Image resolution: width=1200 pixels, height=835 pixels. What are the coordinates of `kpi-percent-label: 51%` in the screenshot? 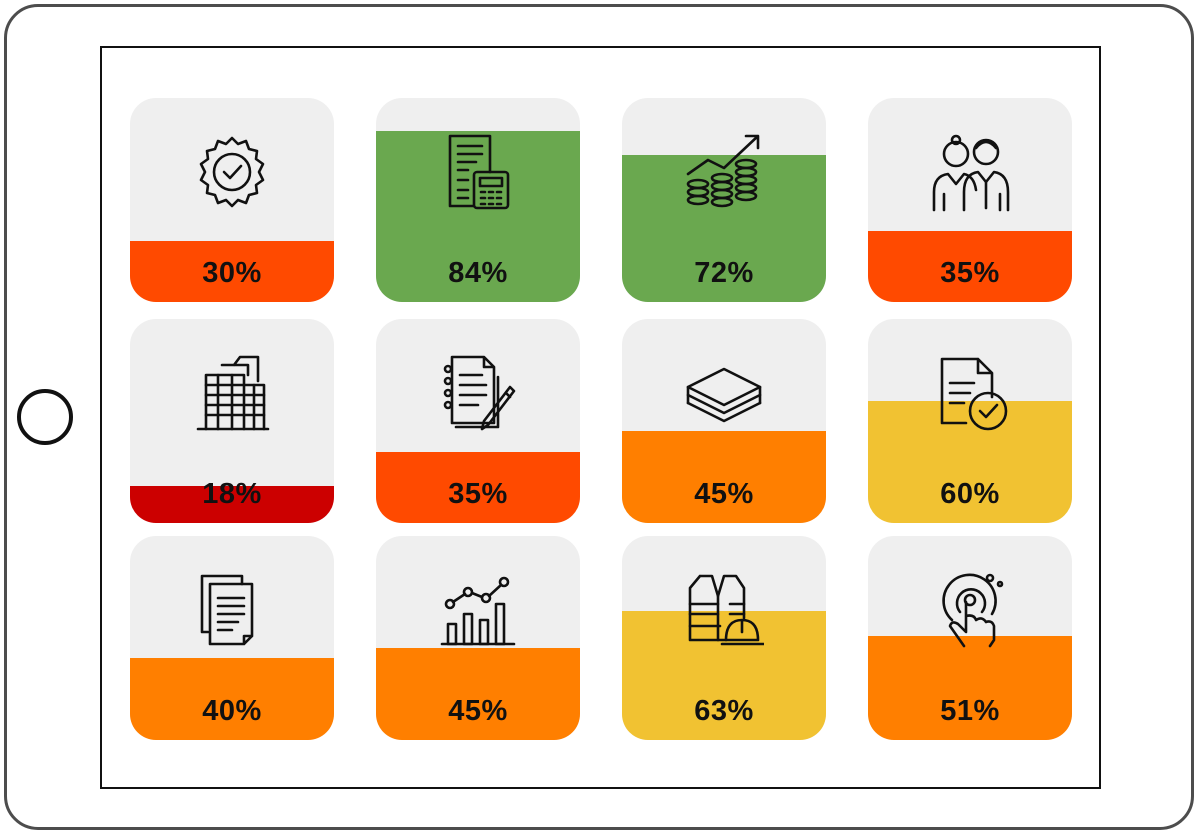 It's located at (970, 711).